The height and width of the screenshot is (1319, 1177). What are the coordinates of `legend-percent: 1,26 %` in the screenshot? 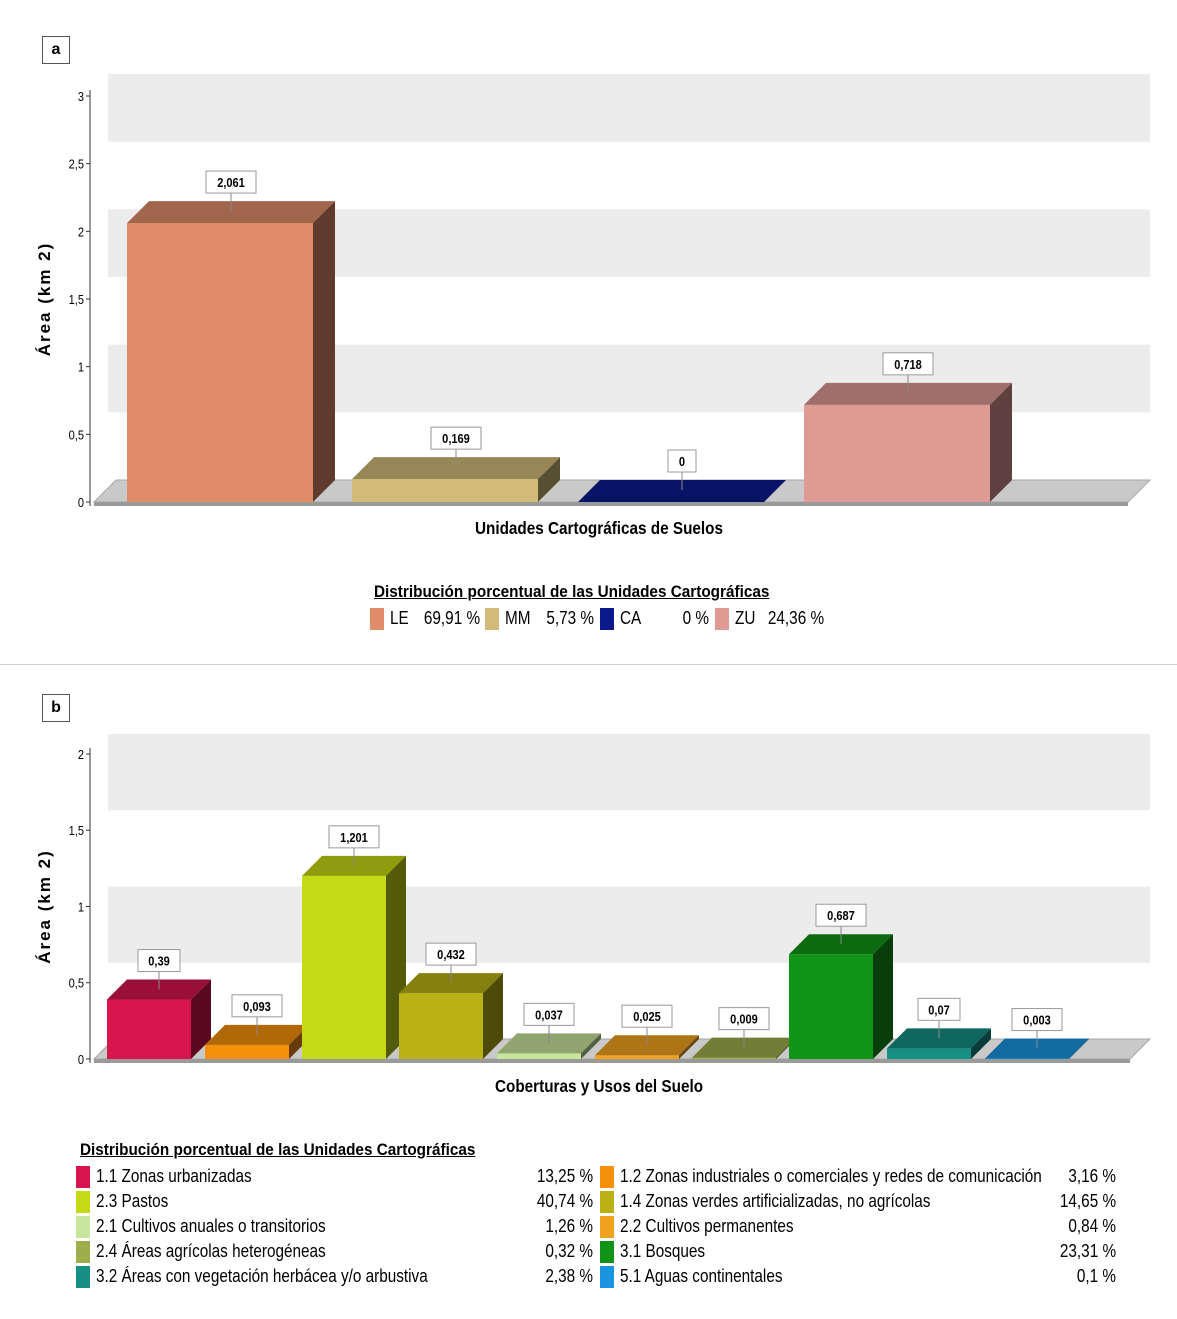 It's located at (569, 1226).